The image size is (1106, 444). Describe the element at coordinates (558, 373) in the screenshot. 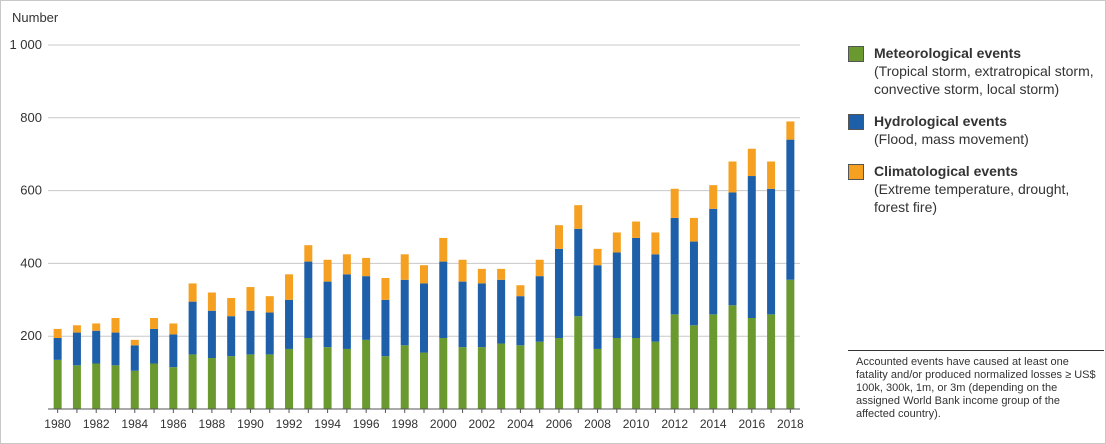

I see `bar-meteorological-2006` at that location.